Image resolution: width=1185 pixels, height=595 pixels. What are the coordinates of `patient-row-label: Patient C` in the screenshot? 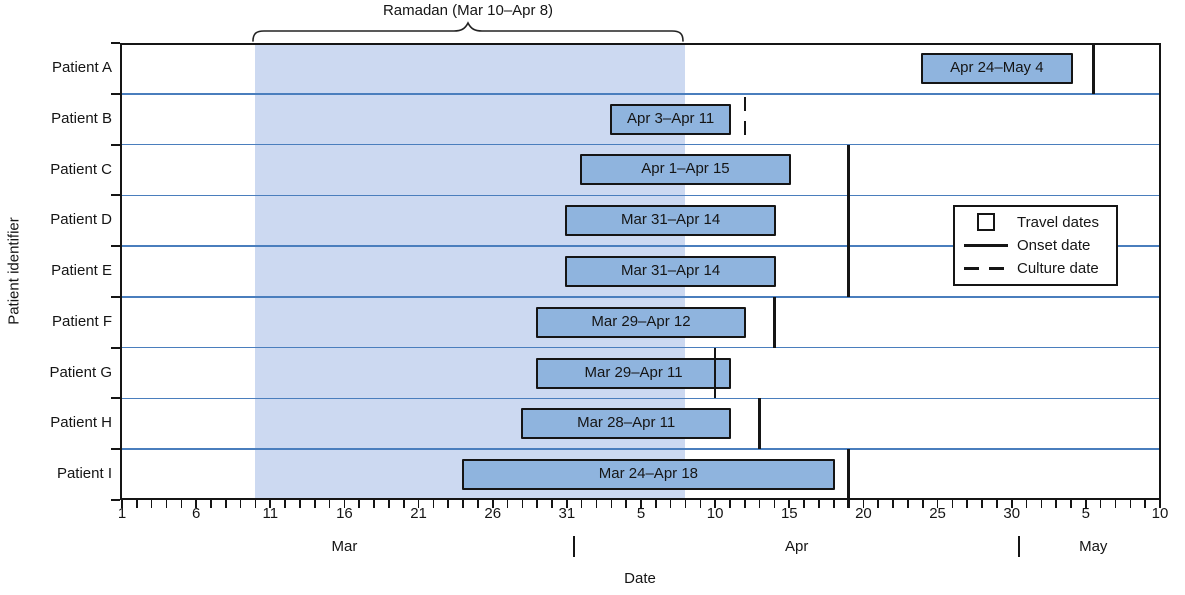 It's located at (81, 169).